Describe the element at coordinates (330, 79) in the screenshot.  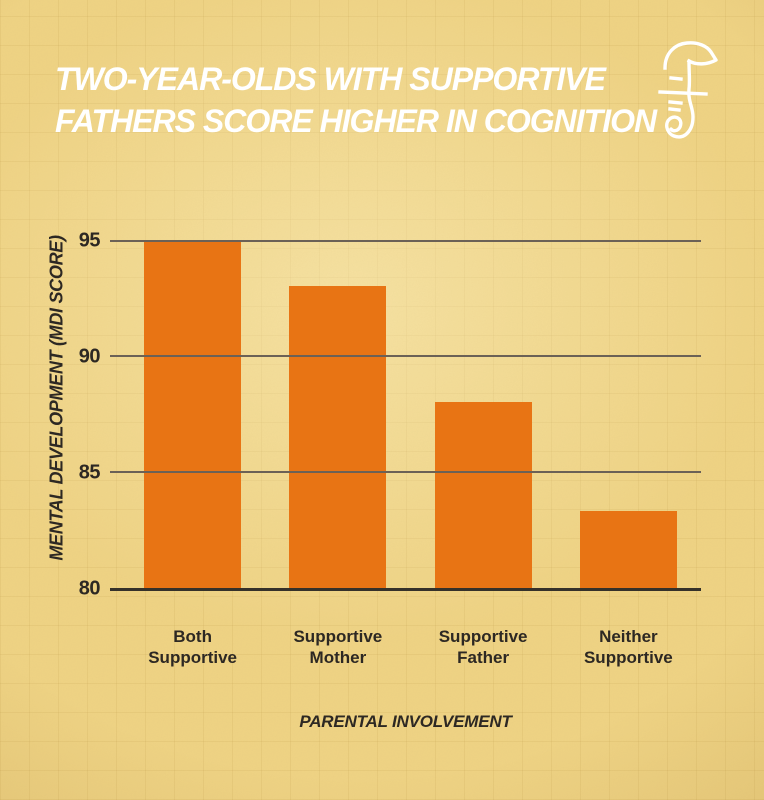
I see `chart-title-line-1: TWO-YEAR-OLDS WITH SUPPORTIVE` at that location.